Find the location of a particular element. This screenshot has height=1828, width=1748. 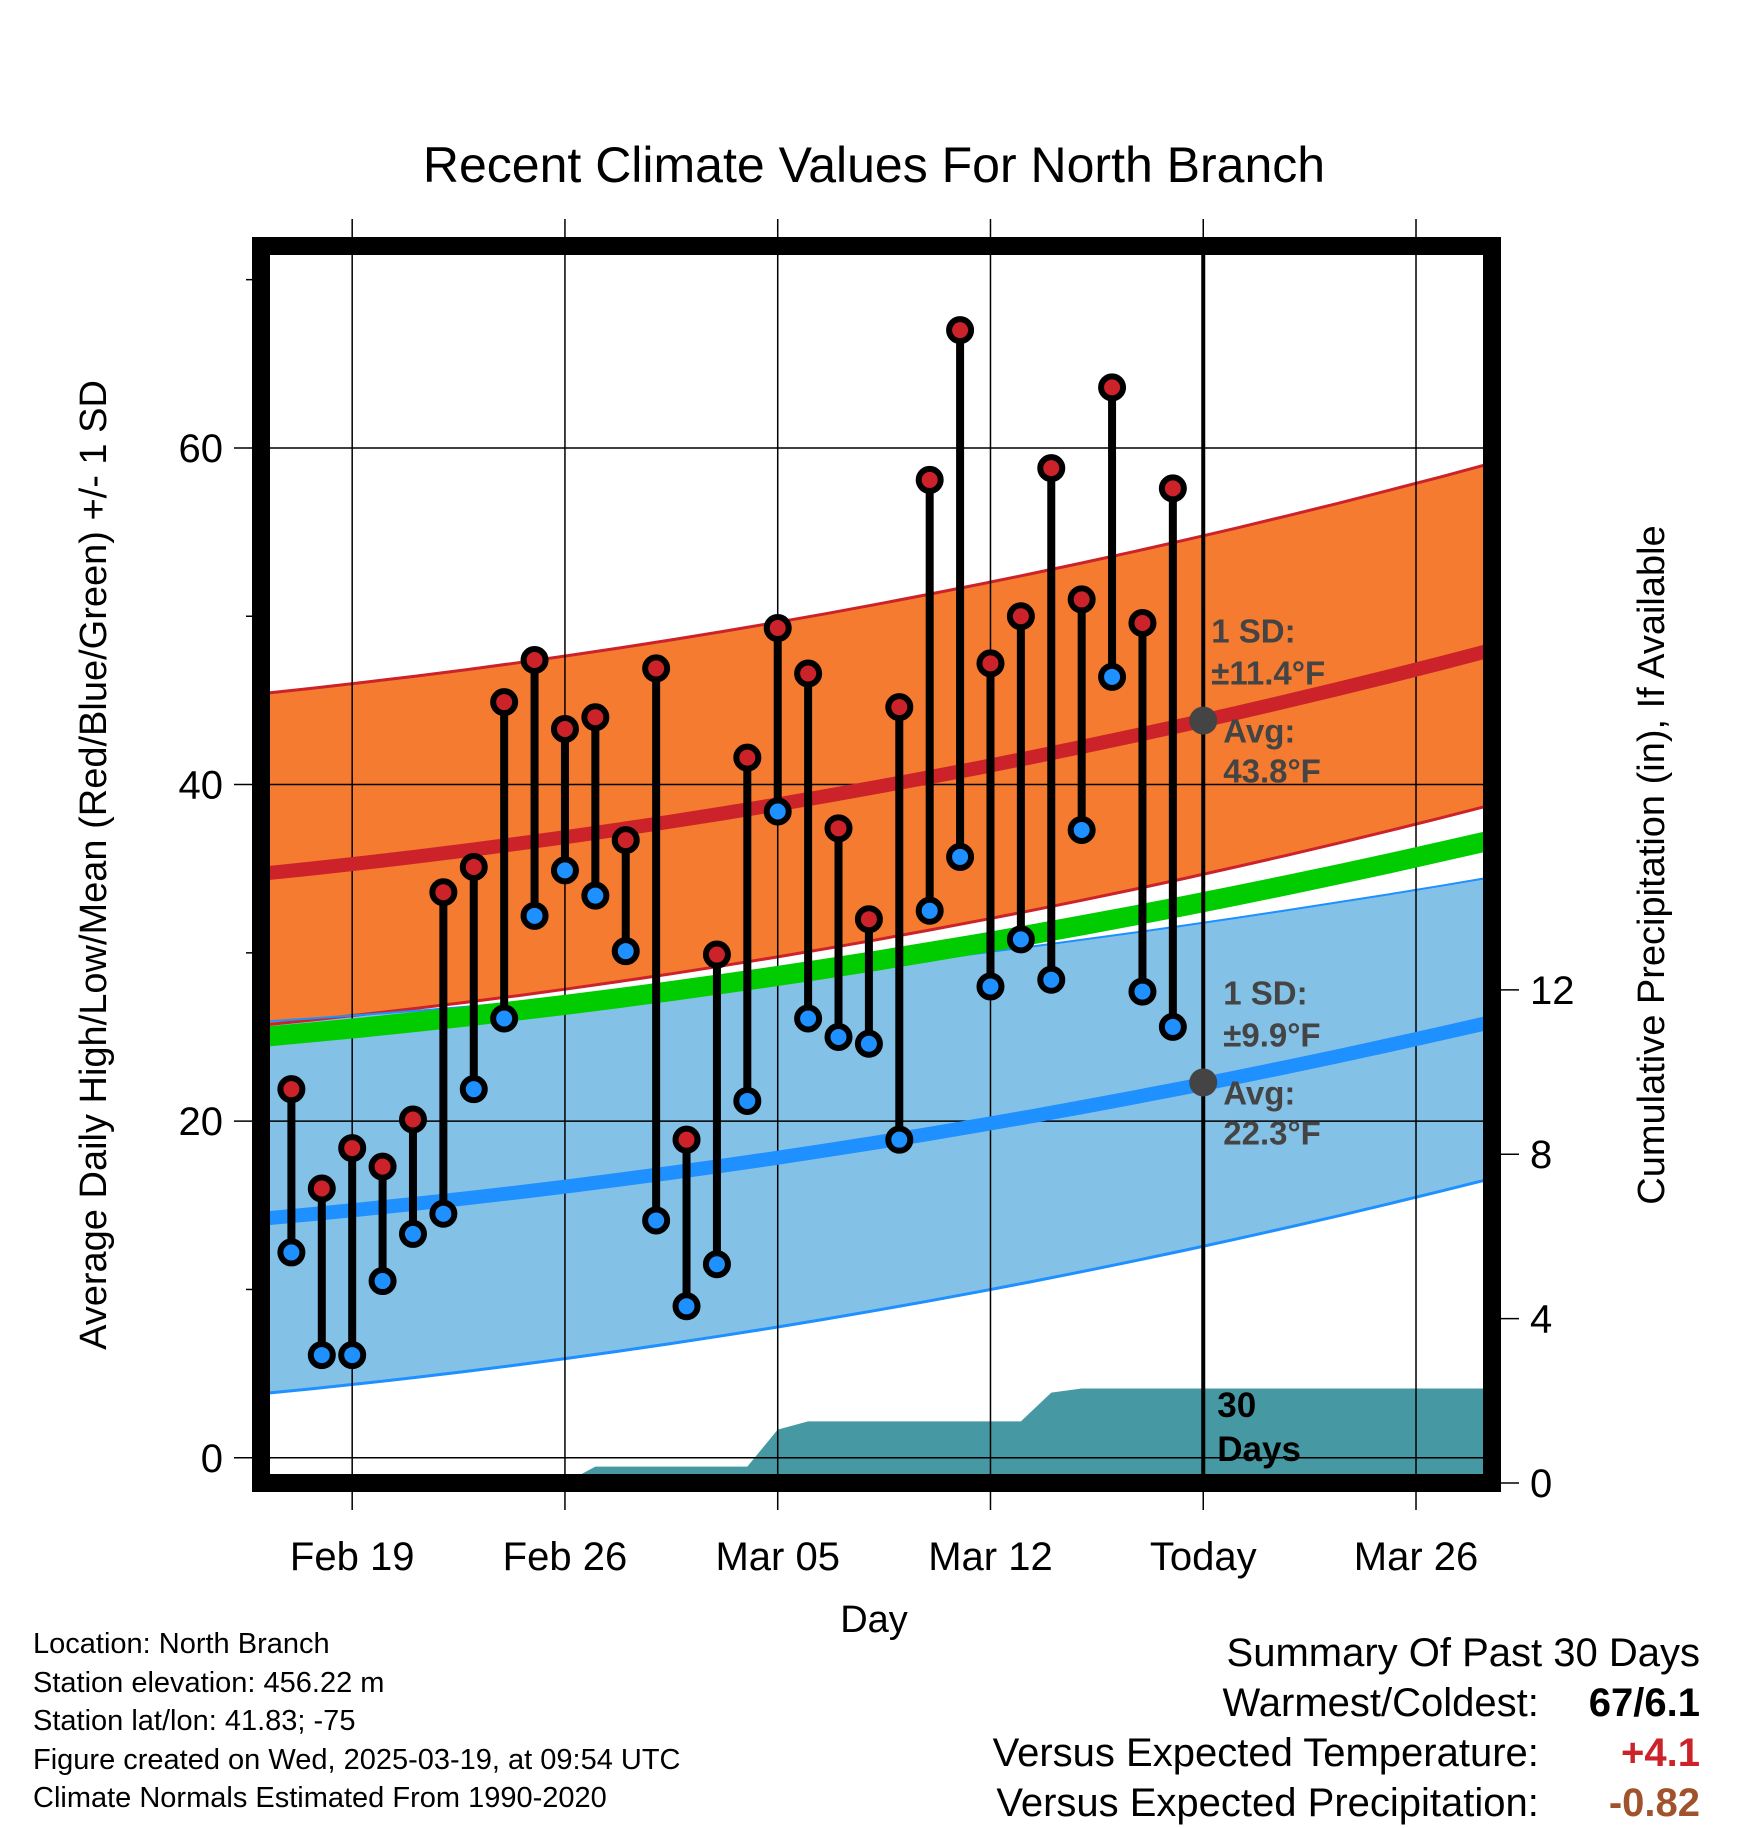

normals-text: Climate Normals Estimated From 1990-2020 is located at coordinates (320, 1798).